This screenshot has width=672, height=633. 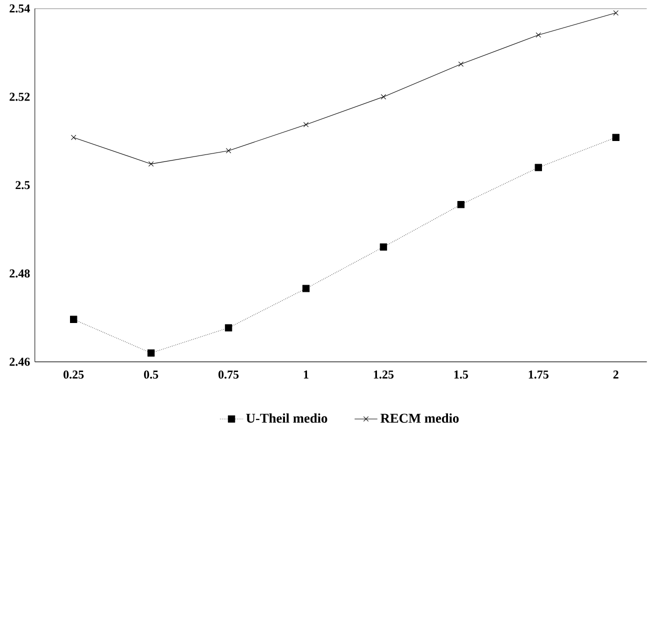 What do you see at coordinates (228, 374) in the screenshot?
I see `x-tick-label: 0.75` at bounding box center [228, 374].